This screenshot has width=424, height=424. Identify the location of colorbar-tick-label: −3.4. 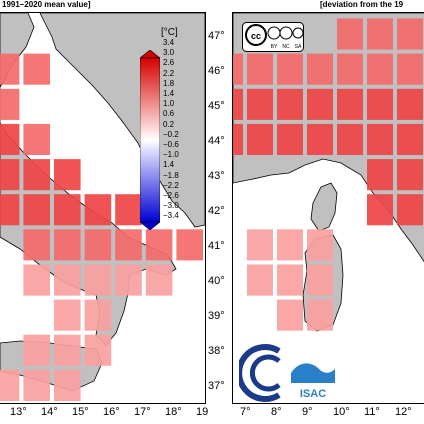
(171, 216).